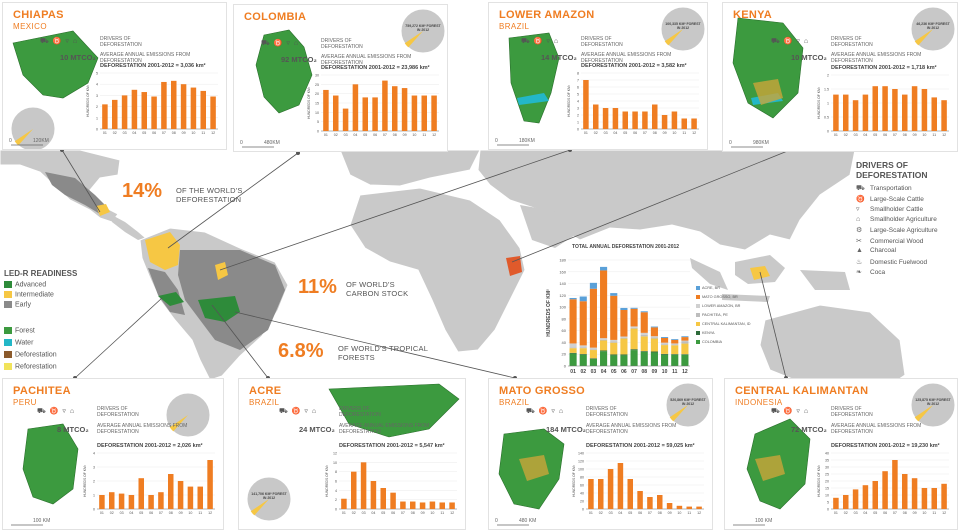  I want to click on panel-country: INDONESIA, so click(759, 402).